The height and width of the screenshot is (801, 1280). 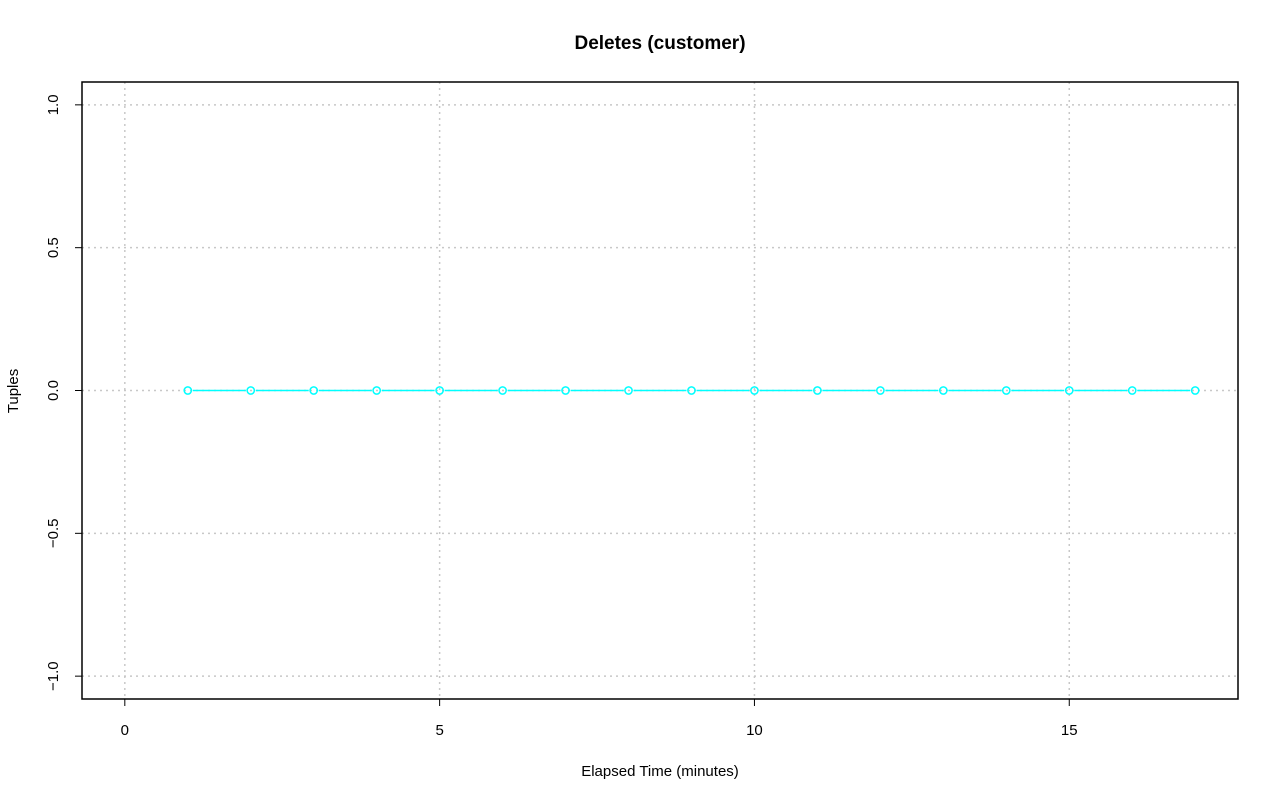 I want to click on x-tick-label: 0, so click(x=125, y=730).